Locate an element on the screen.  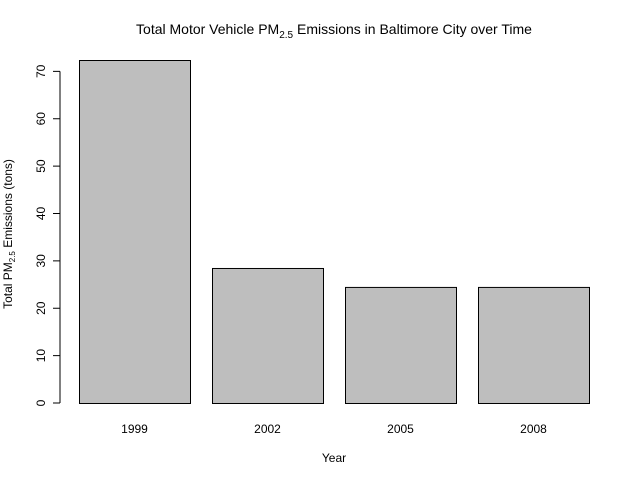
y-axis-title-main: Total PM is located at coordinates (8, 285).